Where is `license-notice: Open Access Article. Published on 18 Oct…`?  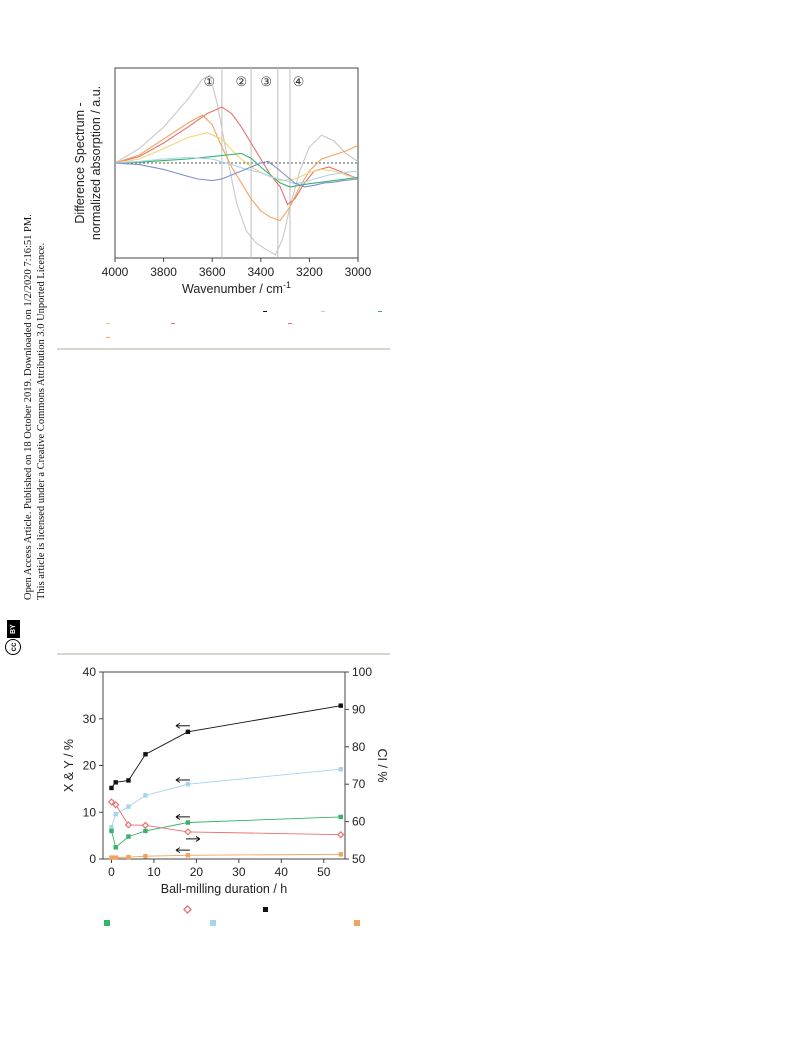 license-notice: Open Access Article. Published on 18 Oct… is located at coordinates (35, 407).